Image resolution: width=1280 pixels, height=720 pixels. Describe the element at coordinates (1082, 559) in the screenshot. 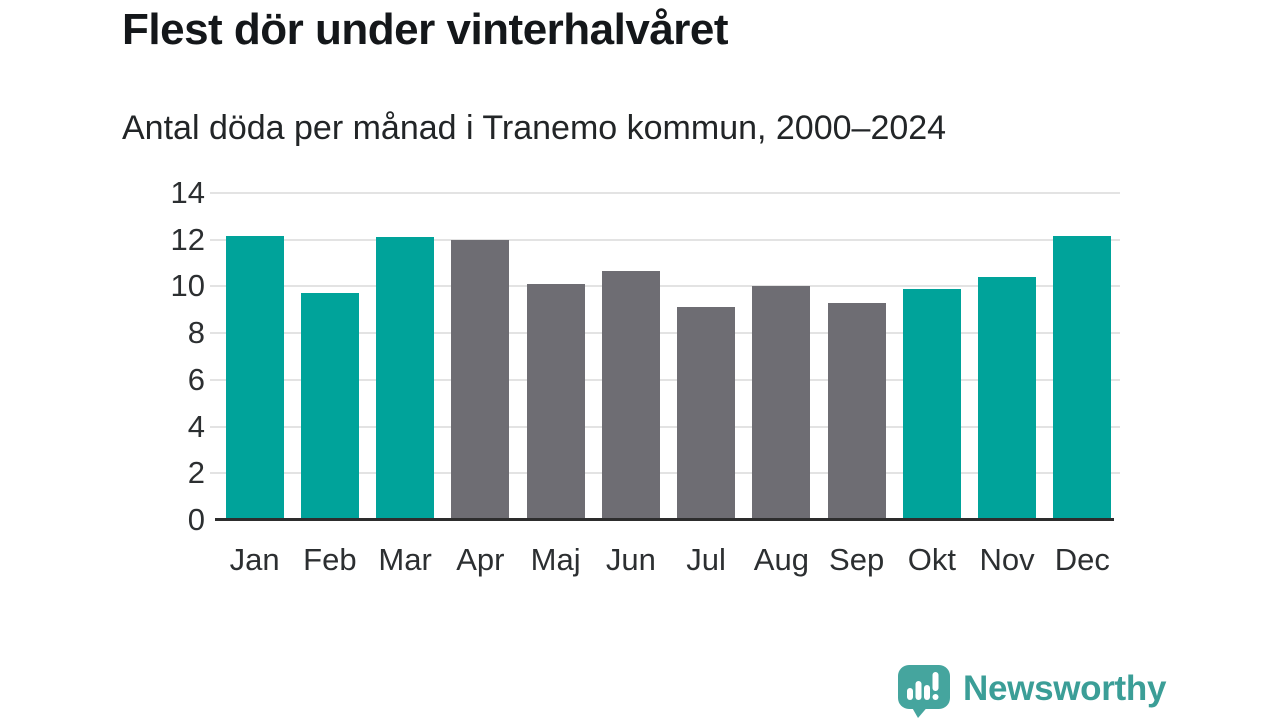

I see `x-tick-label-dec: Dec` at that location.